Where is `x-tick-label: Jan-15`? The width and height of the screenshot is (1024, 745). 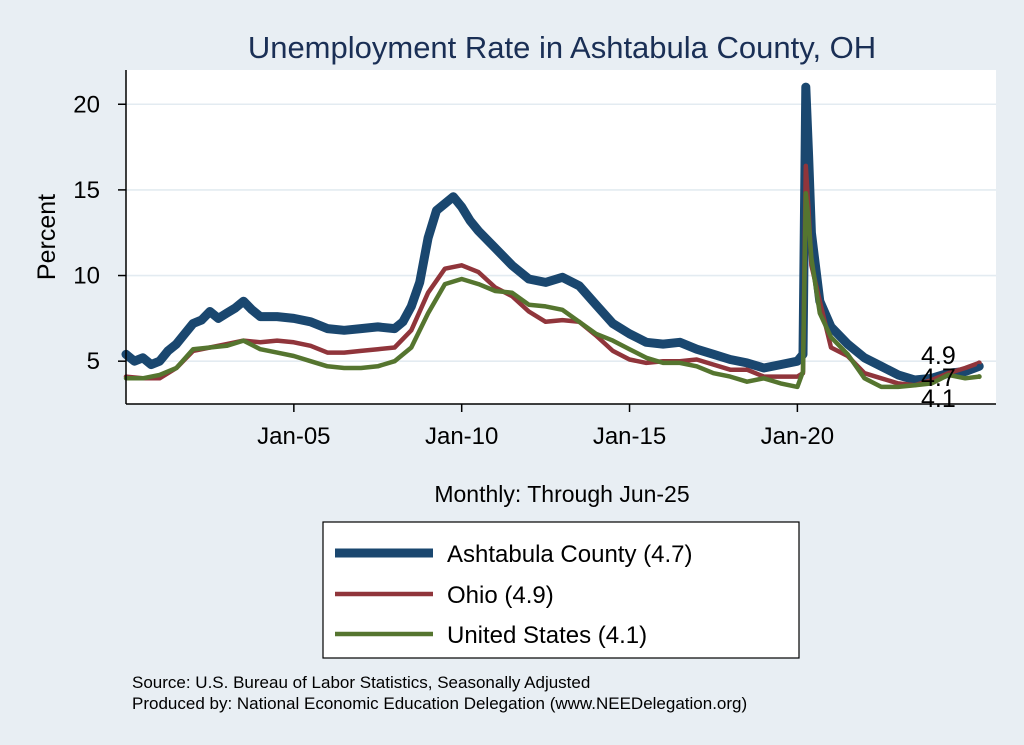
x-tick-label: Jan-15 is located at coordinates (629, 436).